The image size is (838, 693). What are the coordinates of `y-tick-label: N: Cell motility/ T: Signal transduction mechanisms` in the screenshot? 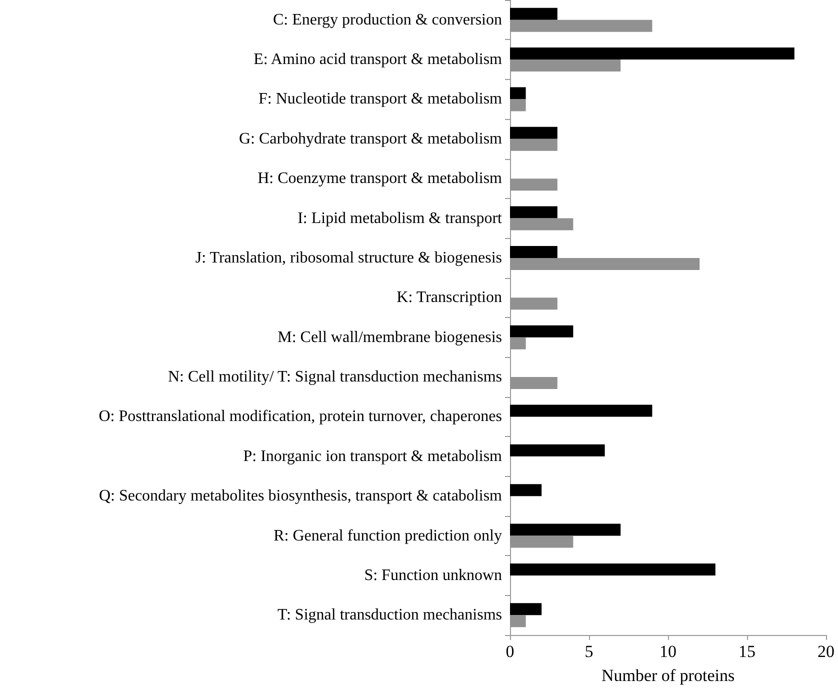 It's located at (335, 377).